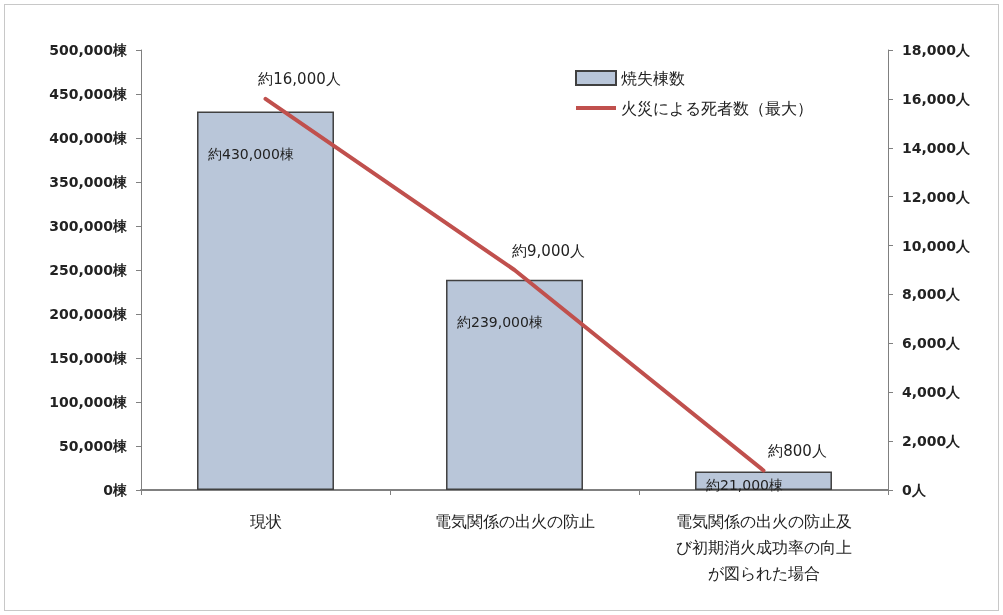  I want to click on x-tick-label: 電気関係の出火の防止及び初期消火成功率の向上が図られた場合, so click(763, 547).